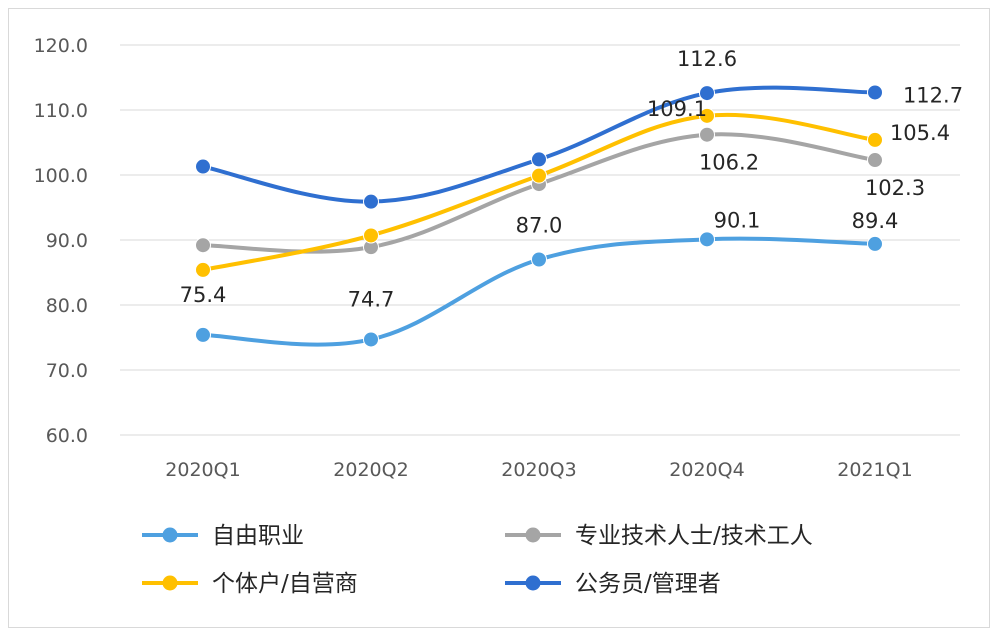 This screenshot has height=637, width=1000. What do you see at coordinates (539, 226) in the screenshot?
I see `data-label: 87.0` at bounding box center [539, 226].